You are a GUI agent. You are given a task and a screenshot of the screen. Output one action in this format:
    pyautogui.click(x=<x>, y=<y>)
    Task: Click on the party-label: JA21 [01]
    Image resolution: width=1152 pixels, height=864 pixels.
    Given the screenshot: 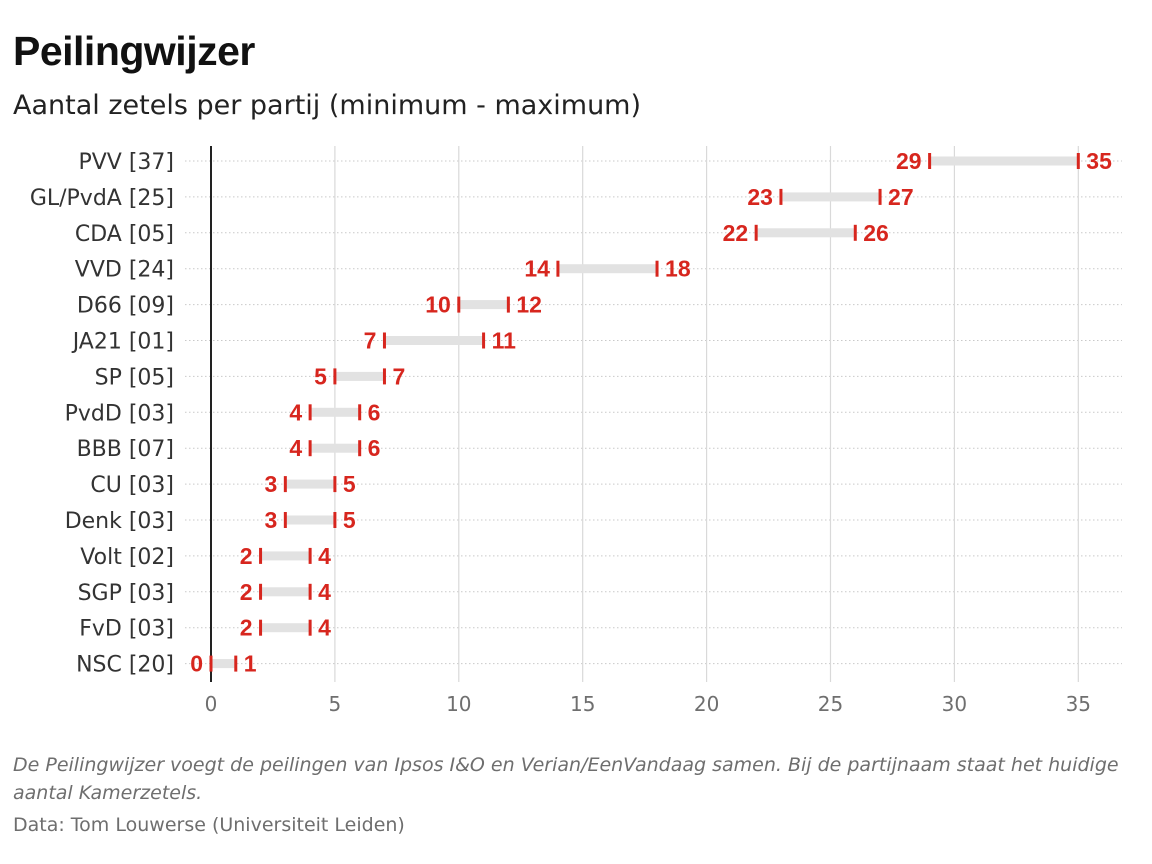 What is the action you would take?
    pyautogui.click(x=122, y=342)
    